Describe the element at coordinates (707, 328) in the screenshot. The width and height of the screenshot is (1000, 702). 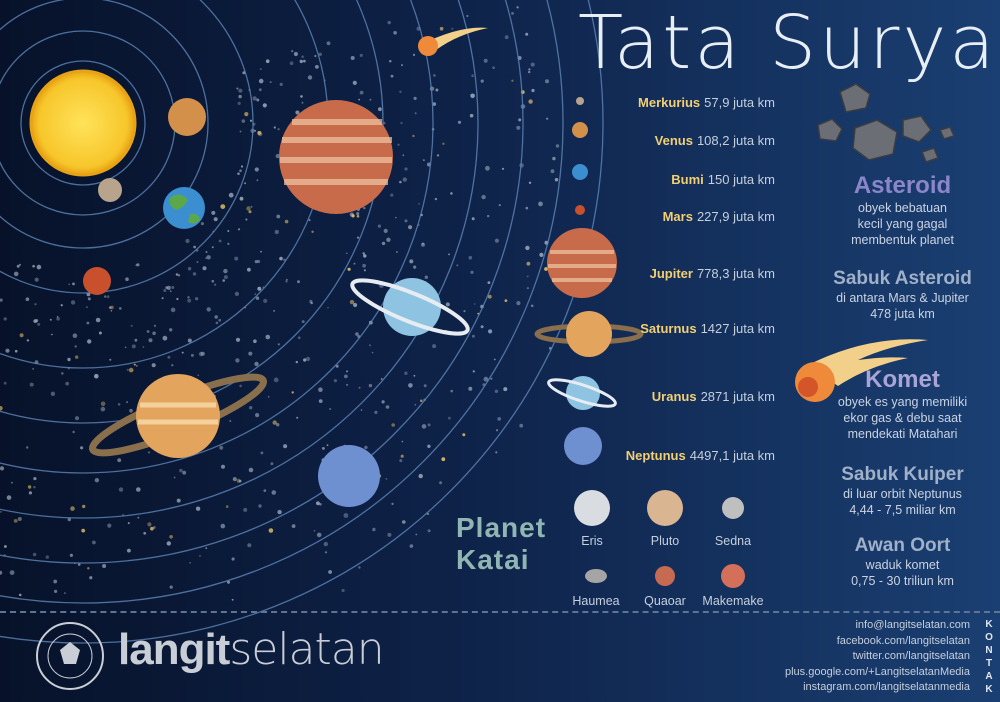
I see `planet-row-saturnus: Saturnus 1427 juta km` at that location.